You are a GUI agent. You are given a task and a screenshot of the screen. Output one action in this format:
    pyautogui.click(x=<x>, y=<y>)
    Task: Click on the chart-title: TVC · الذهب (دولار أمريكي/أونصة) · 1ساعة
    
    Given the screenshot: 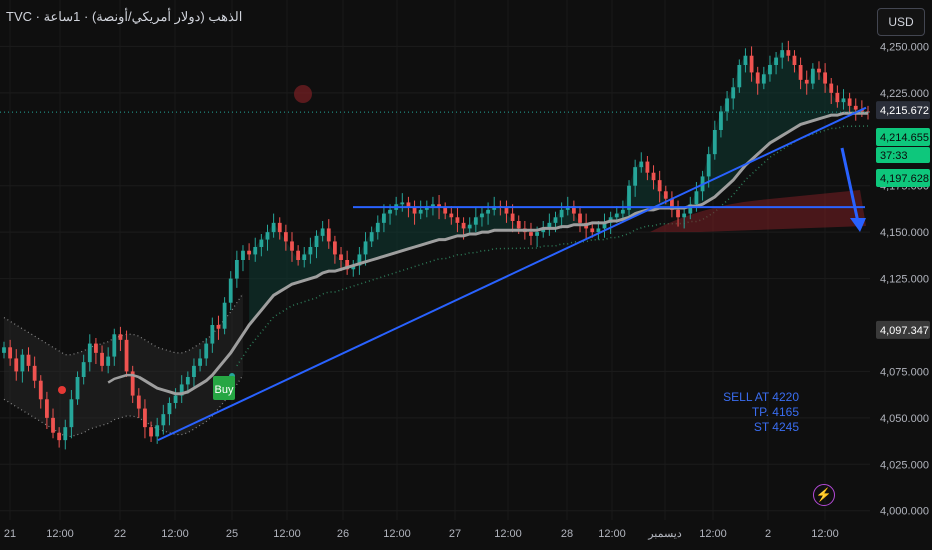 What is the action you would take?
    pyautogui.click(x=124, y=16)
    